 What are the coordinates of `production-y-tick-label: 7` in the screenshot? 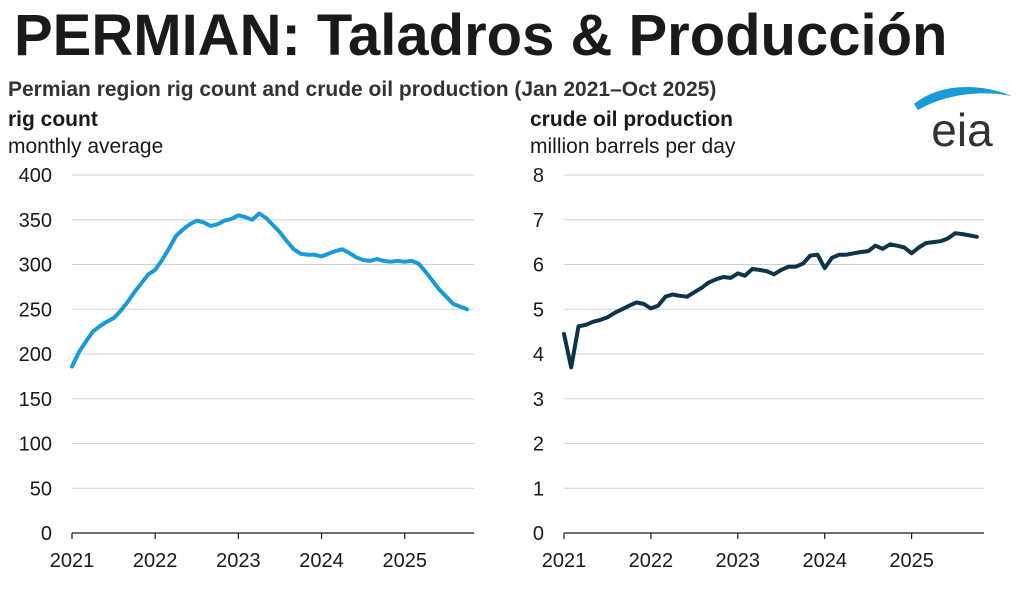 It's located at (538, 221).